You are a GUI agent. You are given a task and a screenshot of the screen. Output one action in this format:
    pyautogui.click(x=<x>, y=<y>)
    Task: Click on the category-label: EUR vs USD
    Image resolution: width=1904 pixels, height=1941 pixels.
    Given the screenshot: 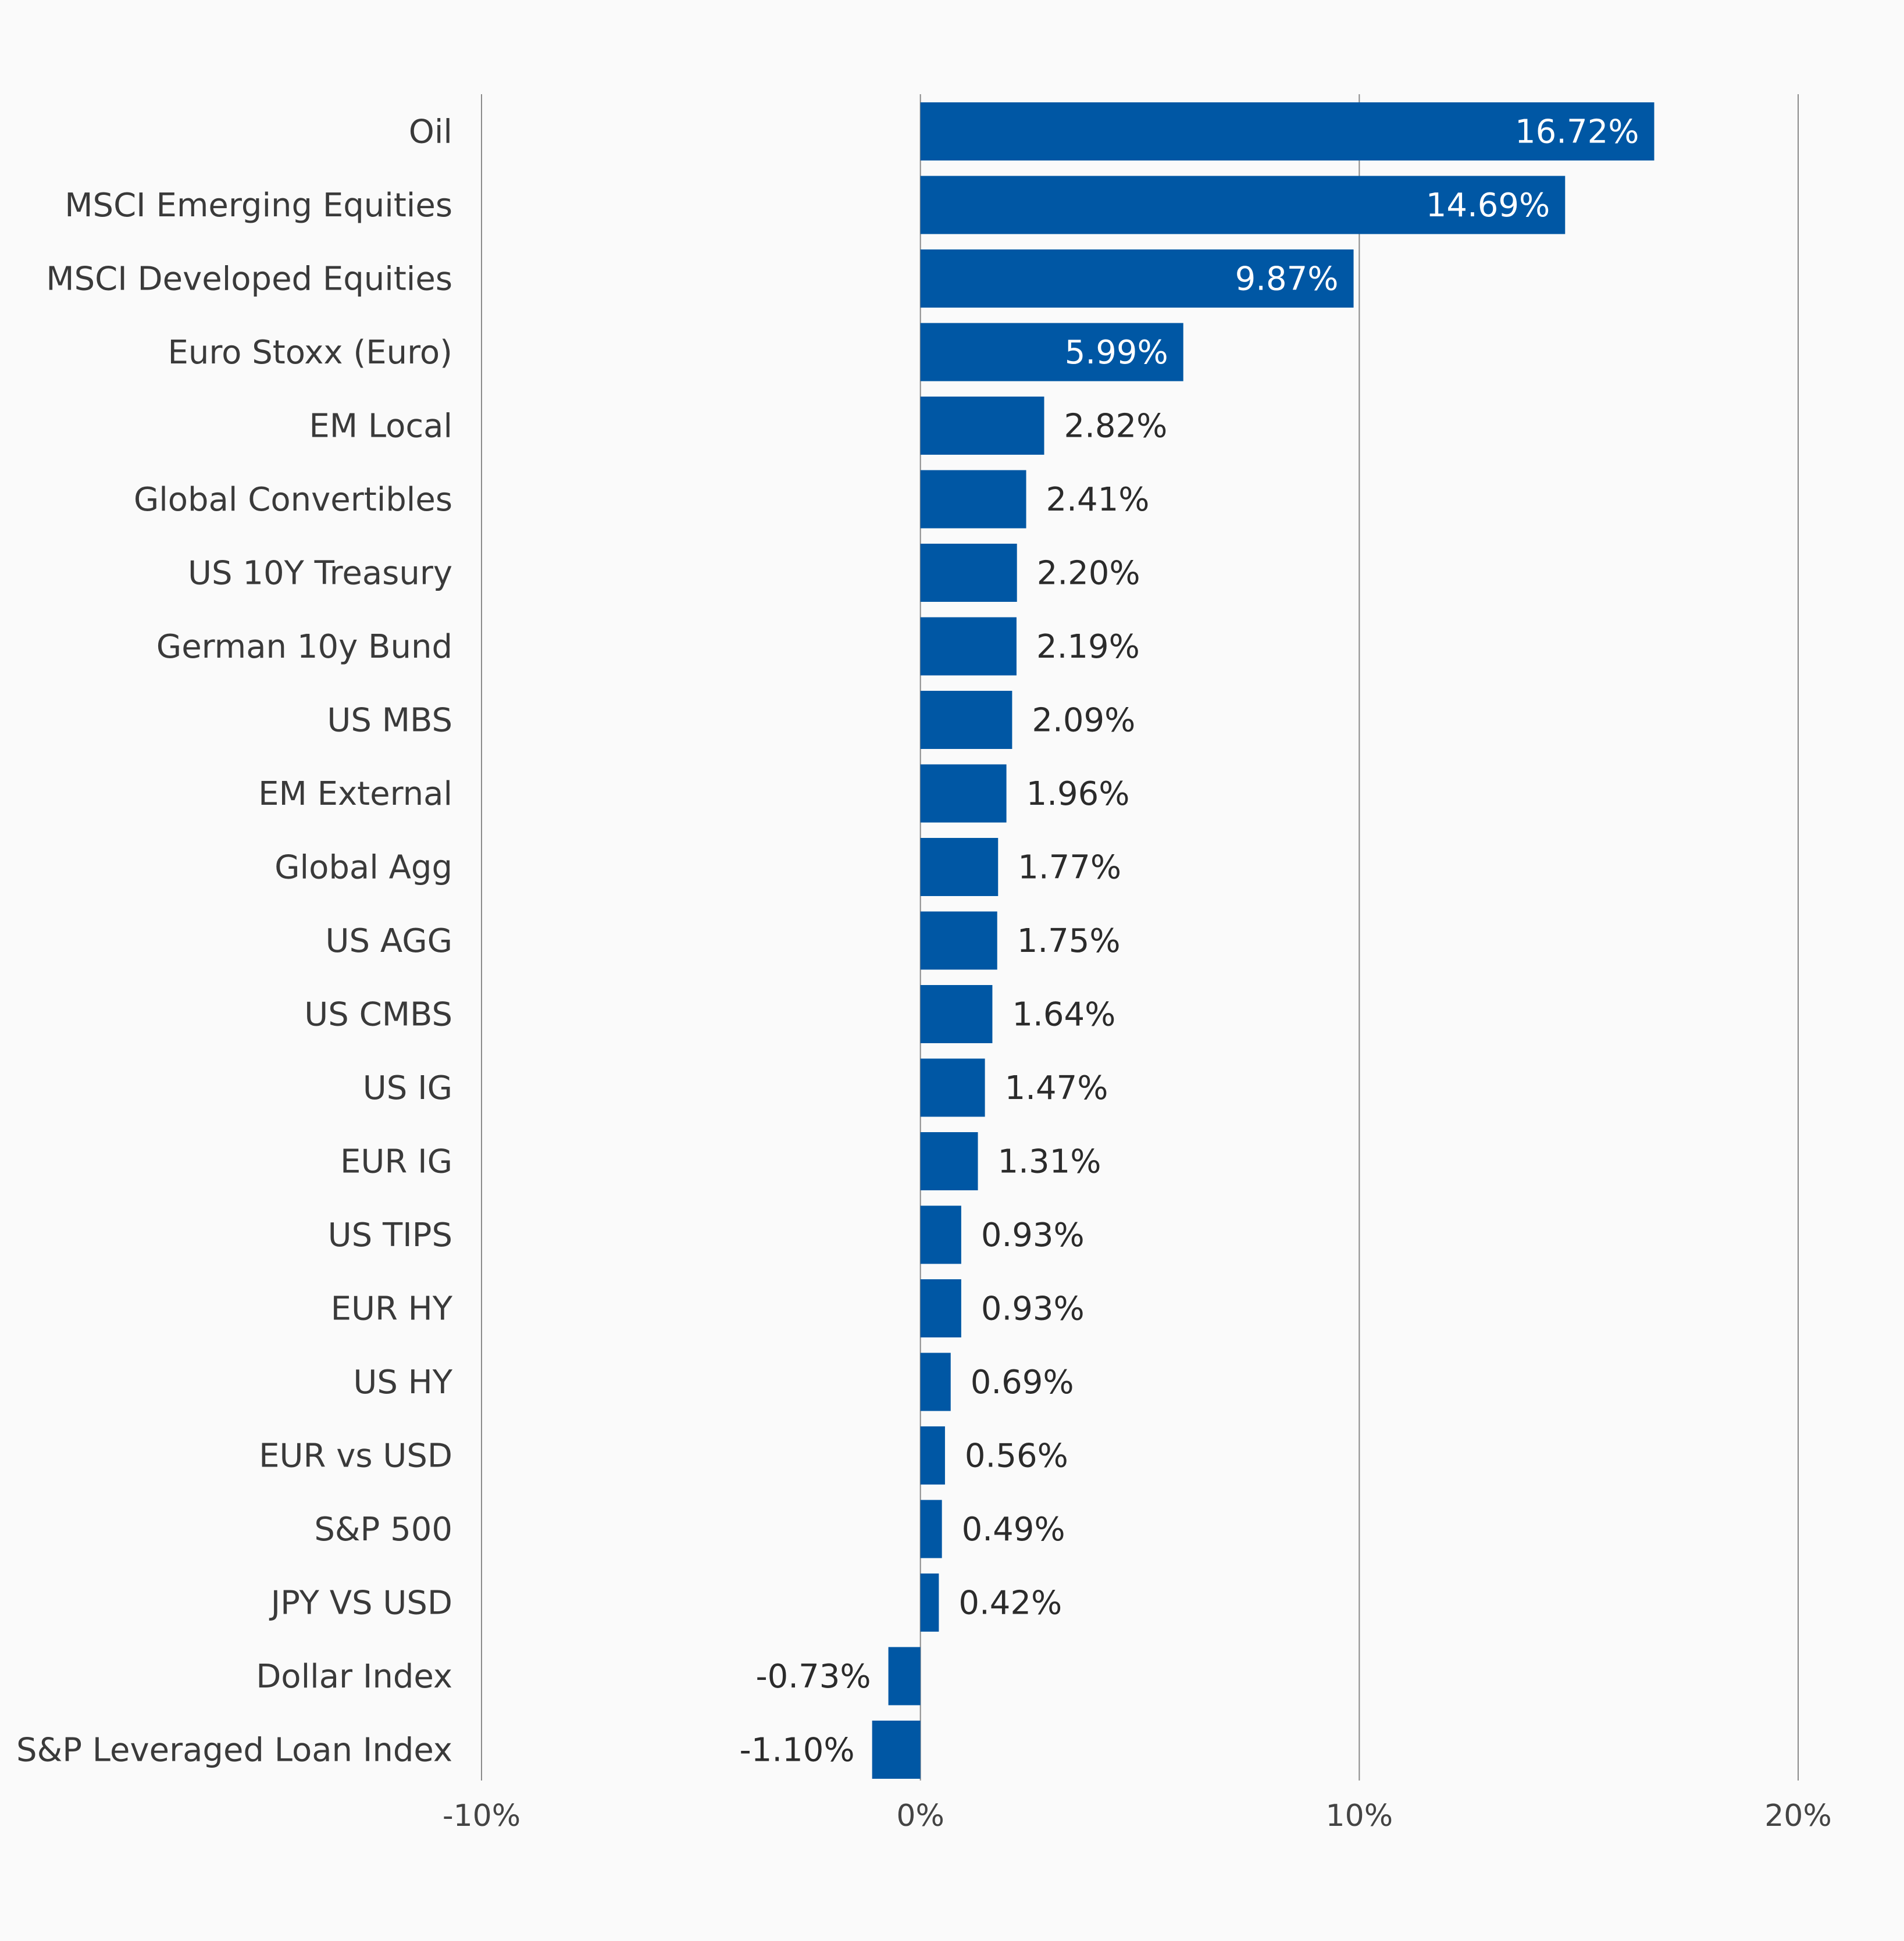 What is the action you would take?
    pyautogui.click(x=356, y=1456)
    